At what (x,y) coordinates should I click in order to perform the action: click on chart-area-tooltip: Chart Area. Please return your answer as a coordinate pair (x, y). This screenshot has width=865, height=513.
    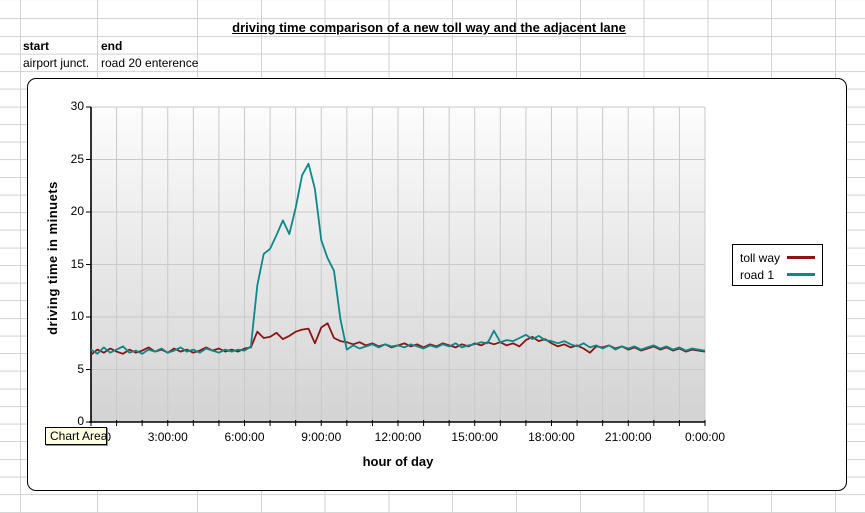
    Looking at the image, I should click on (76, 436).